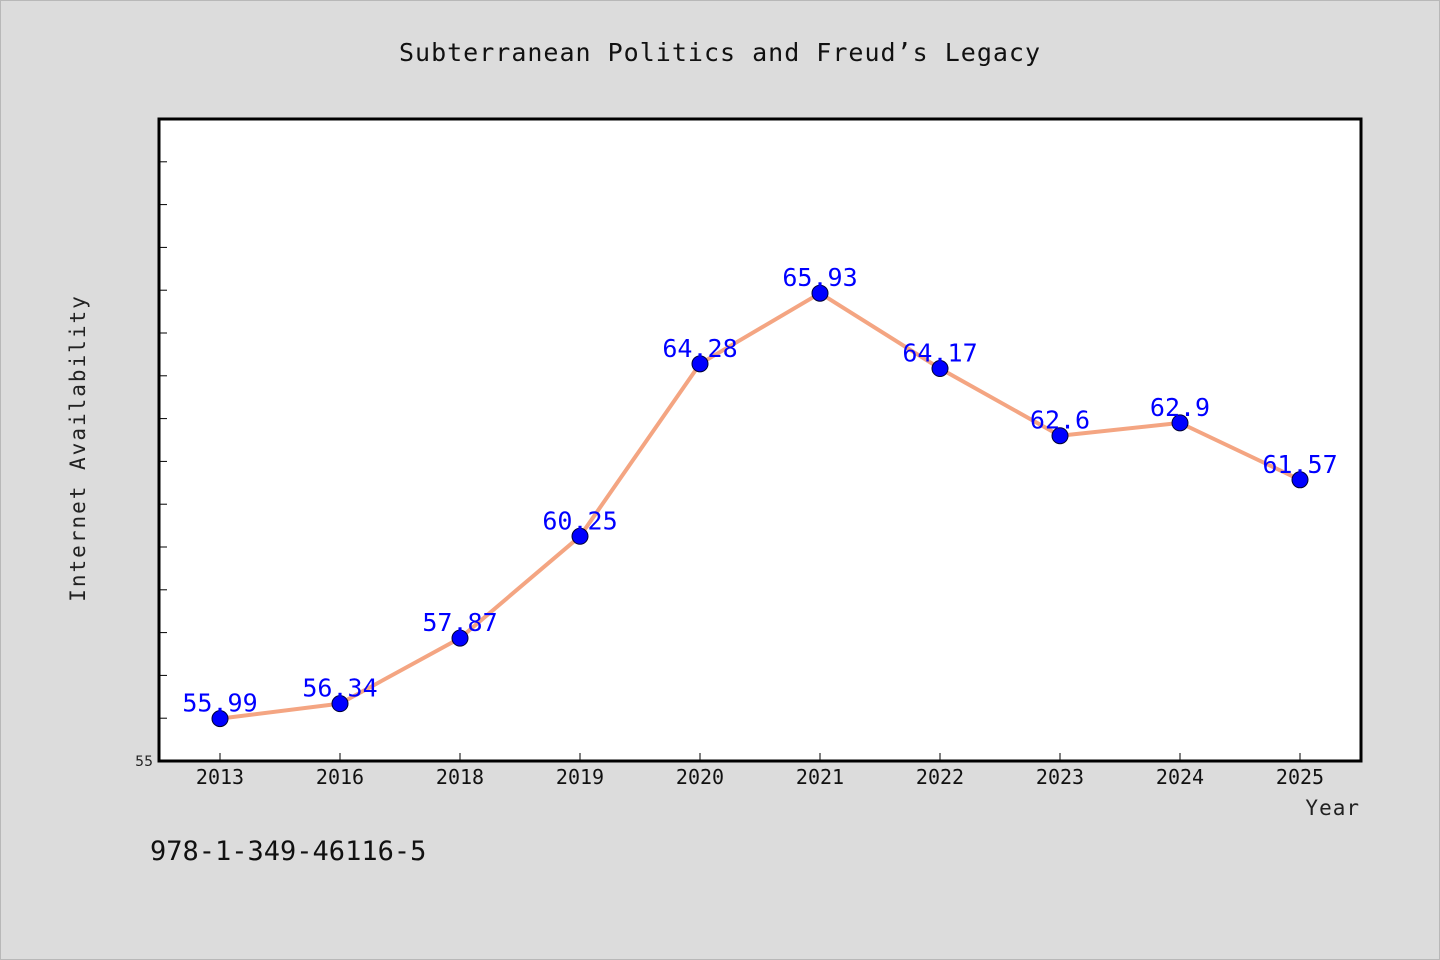 The image size is (1440, 960). I want to click on x-tick-label: 2023, so click(1060, 777).